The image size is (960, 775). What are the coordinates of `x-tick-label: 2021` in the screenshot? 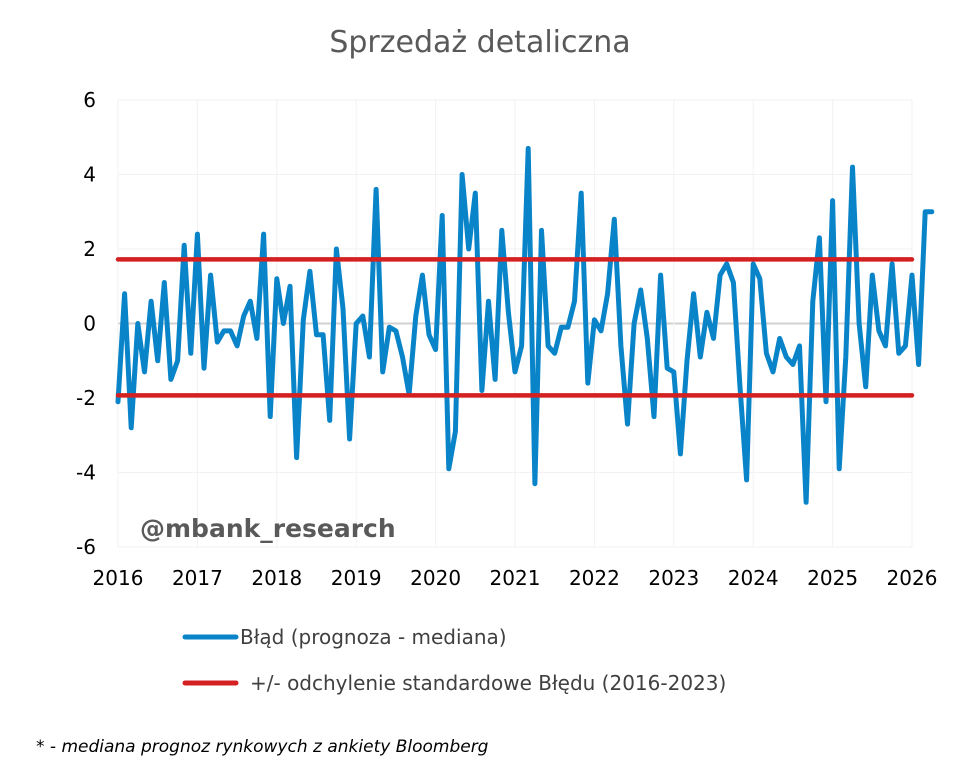 It's located at (515, 578).